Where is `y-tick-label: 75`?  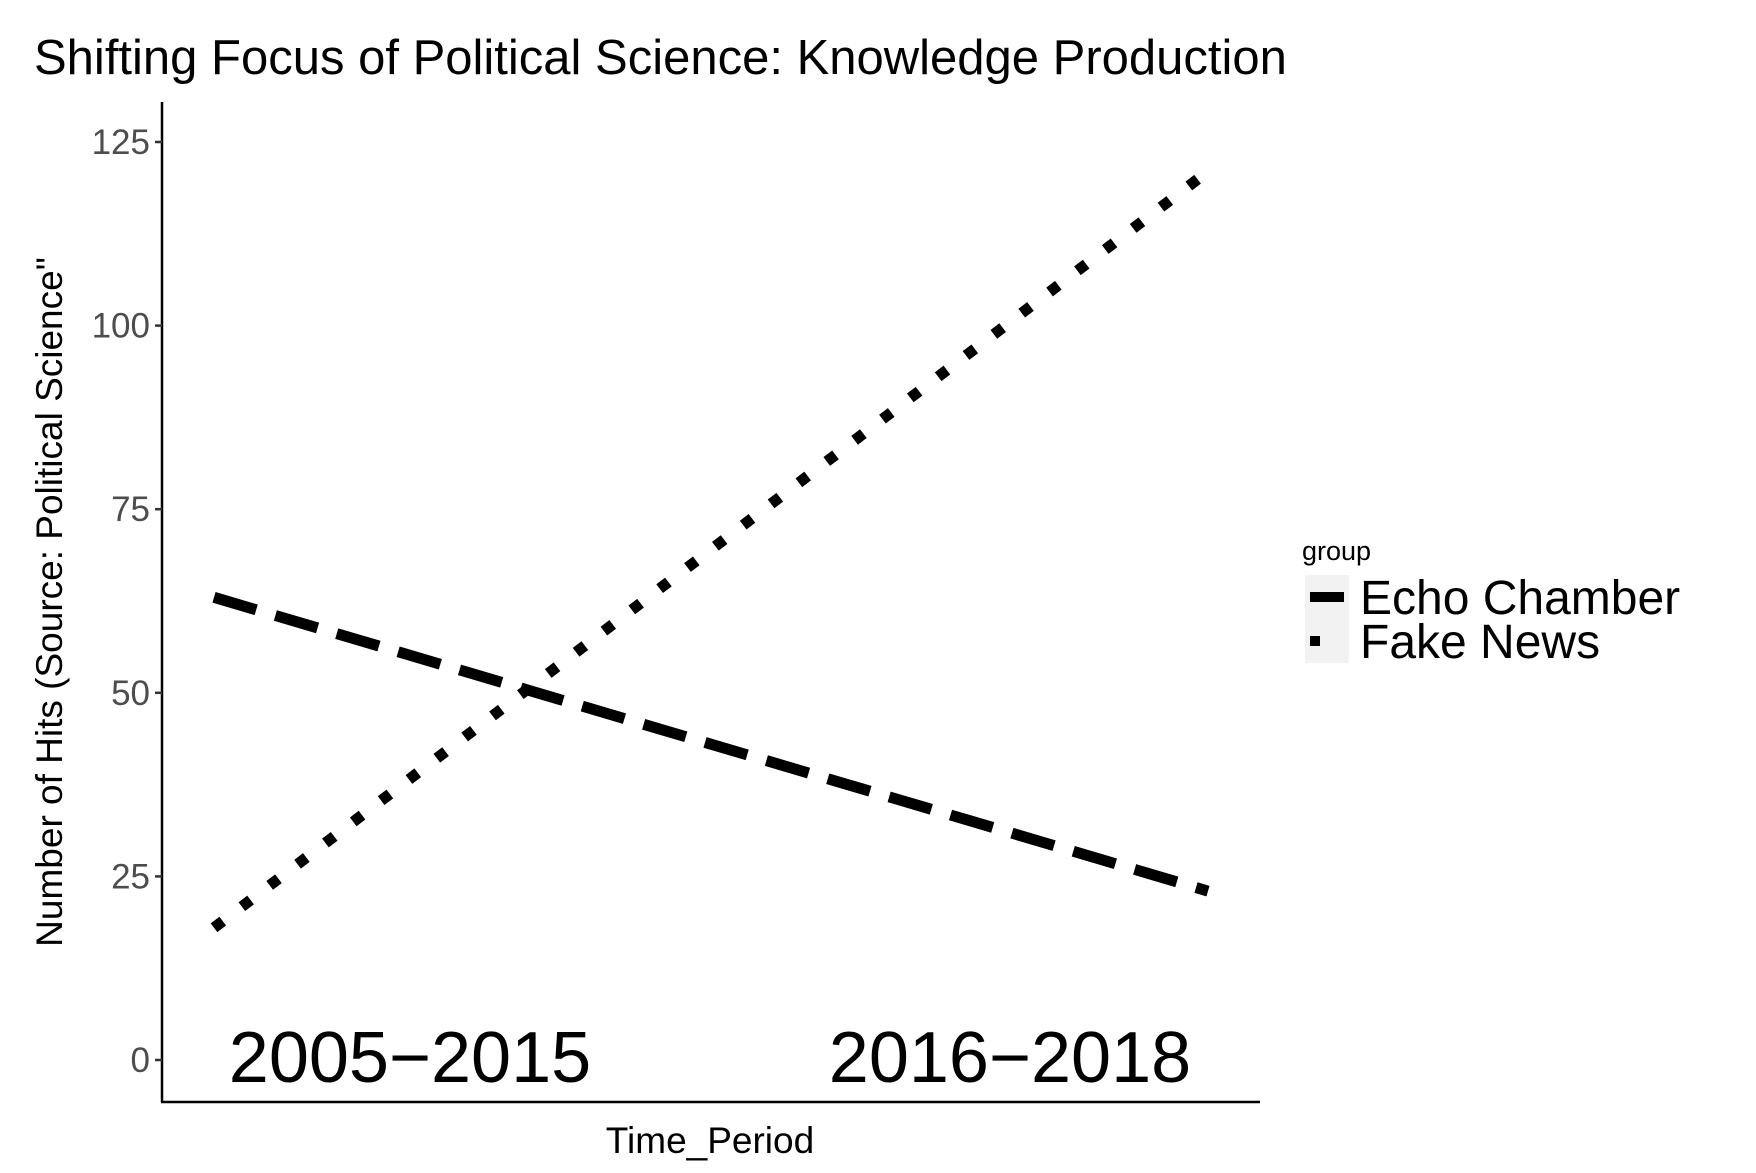
y-tick-label: 75 is located at coordinates (130, 509).